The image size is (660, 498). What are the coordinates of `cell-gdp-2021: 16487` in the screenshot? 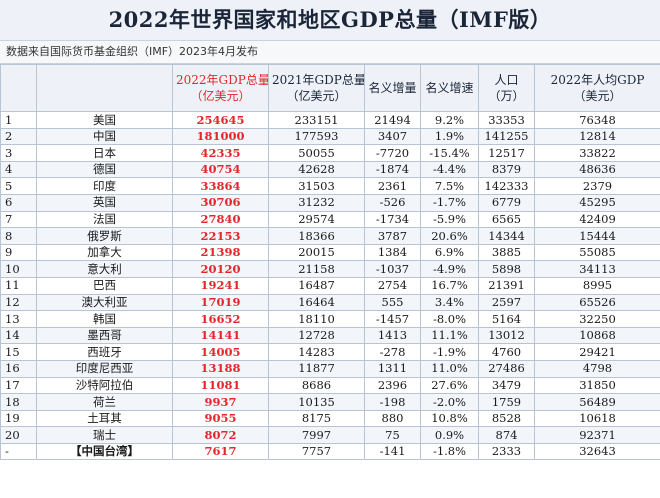 It's located at (316, 285).